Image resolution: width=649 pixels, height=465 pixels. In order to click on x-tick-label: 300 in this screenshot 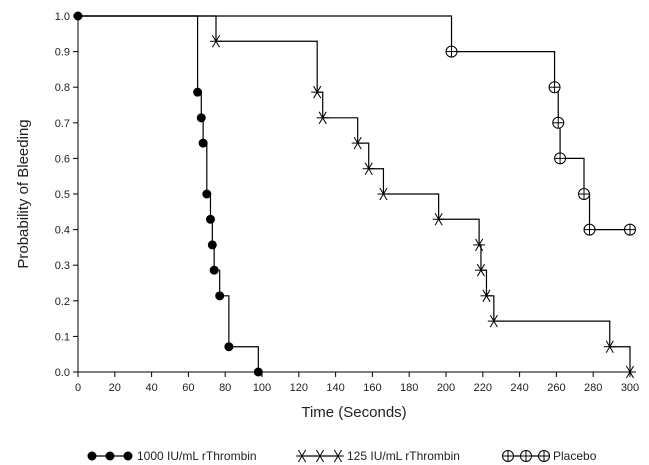, I will do `click(630, 388)`.